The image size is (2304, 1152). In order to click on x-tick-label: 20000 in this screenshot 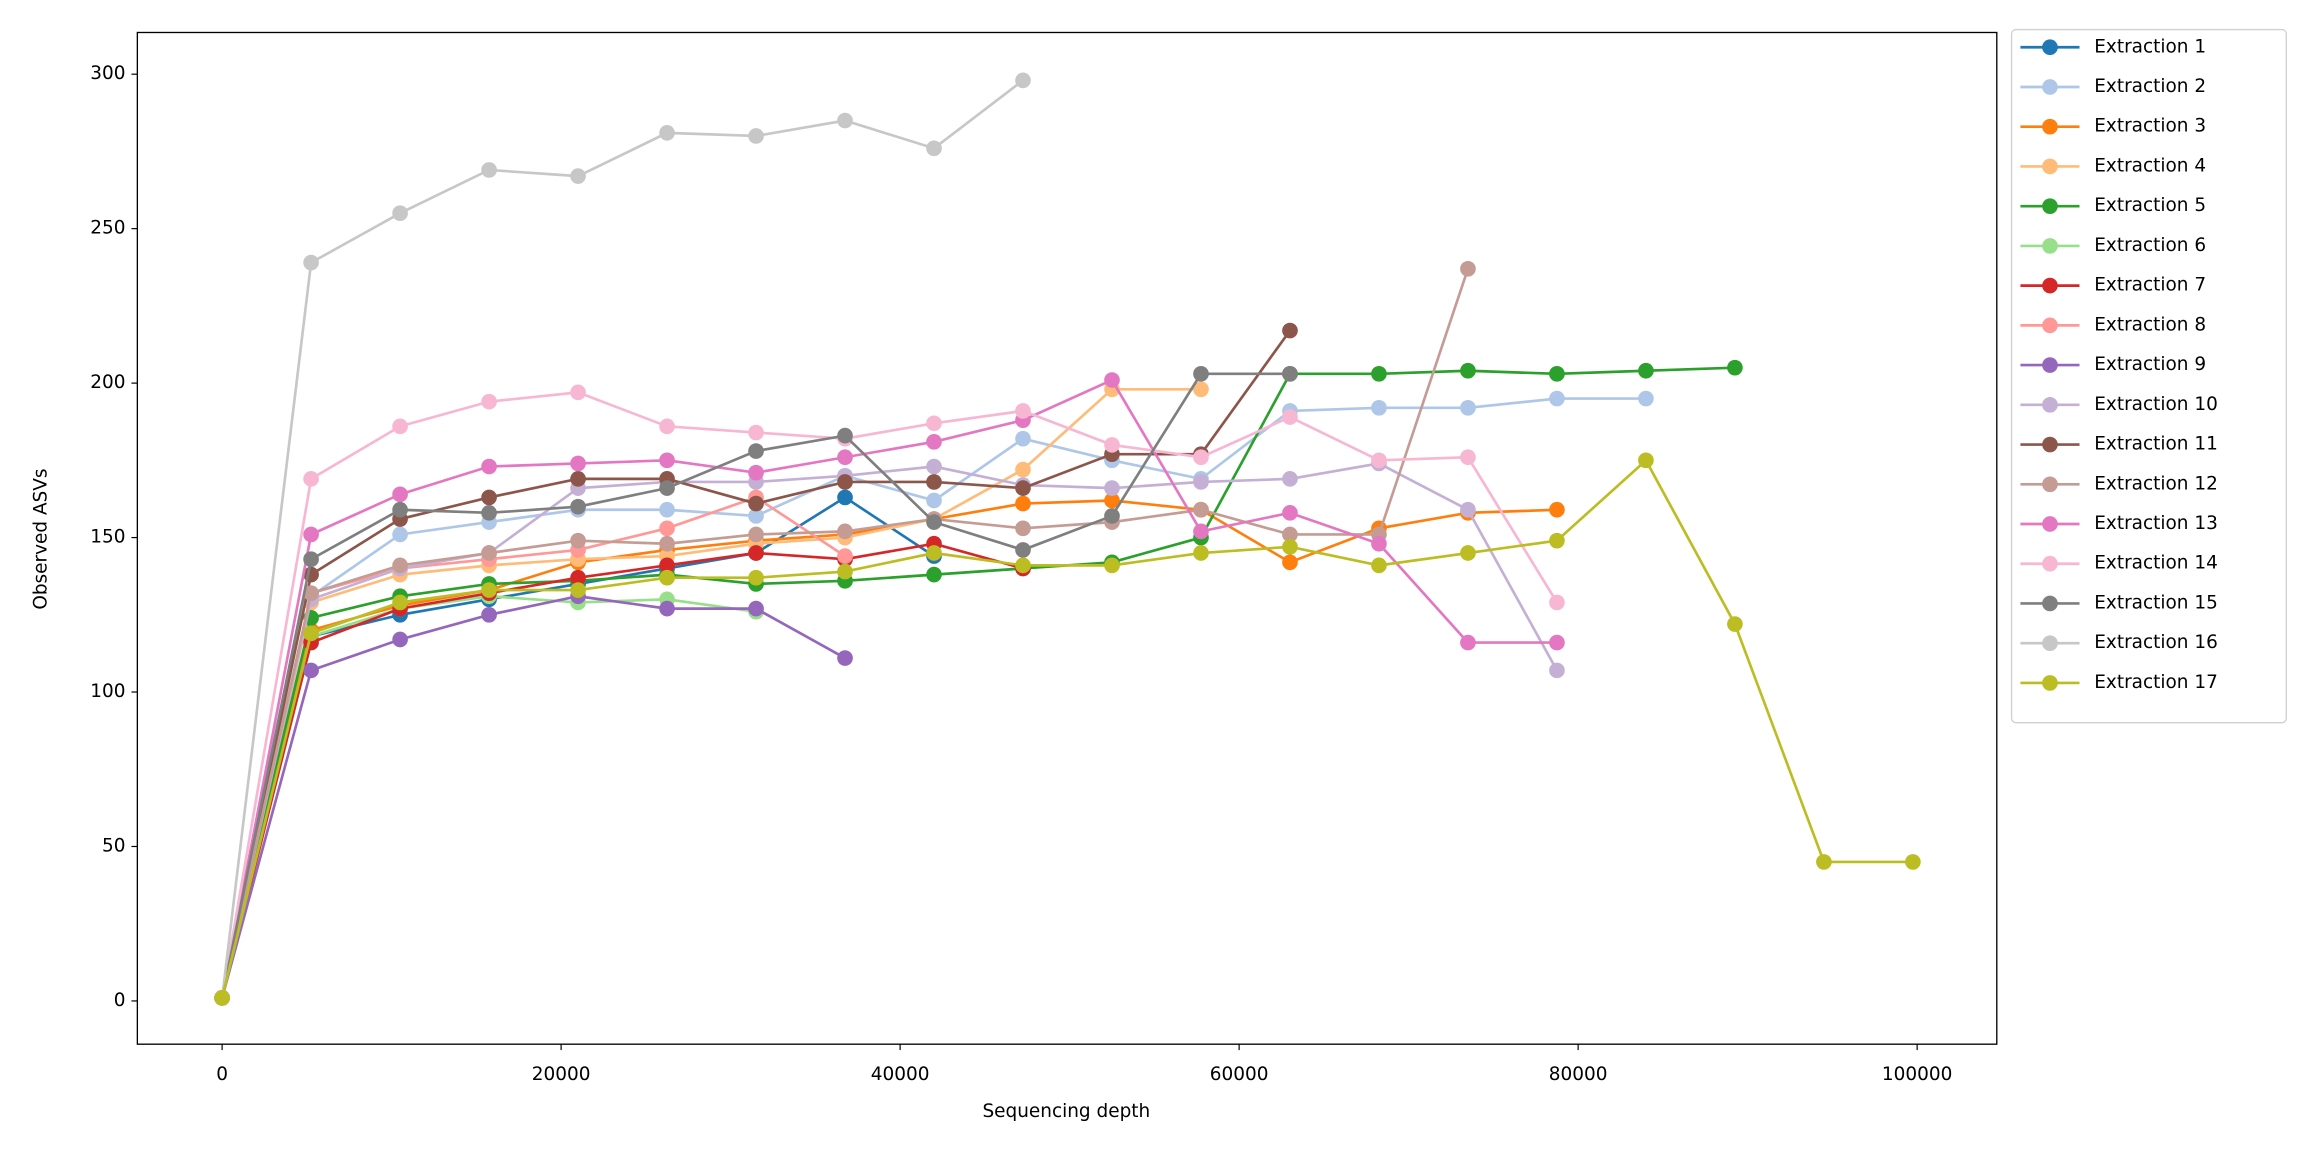, I will do `click(561, 1074)`.